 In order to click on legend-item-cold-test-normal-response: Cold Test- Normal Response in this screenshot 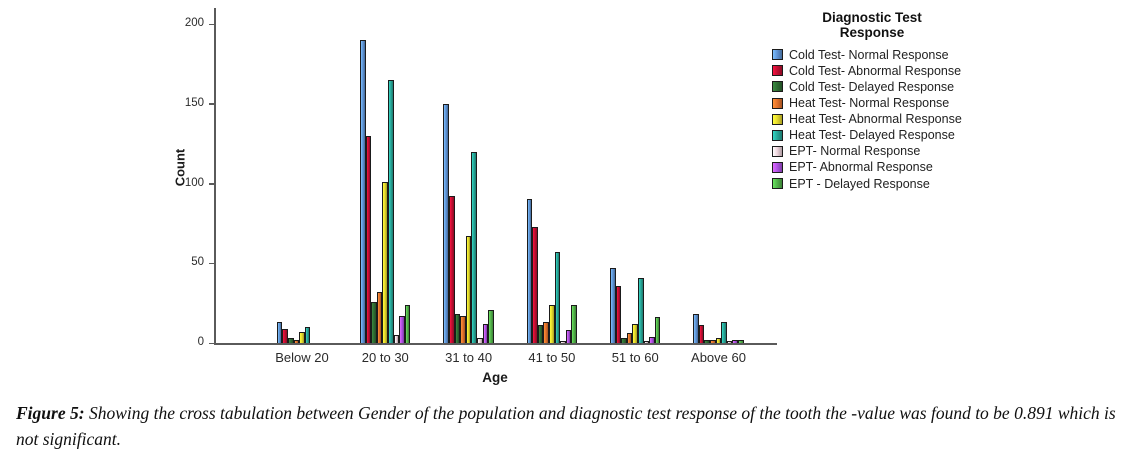, I will do `click(907, 54)`.